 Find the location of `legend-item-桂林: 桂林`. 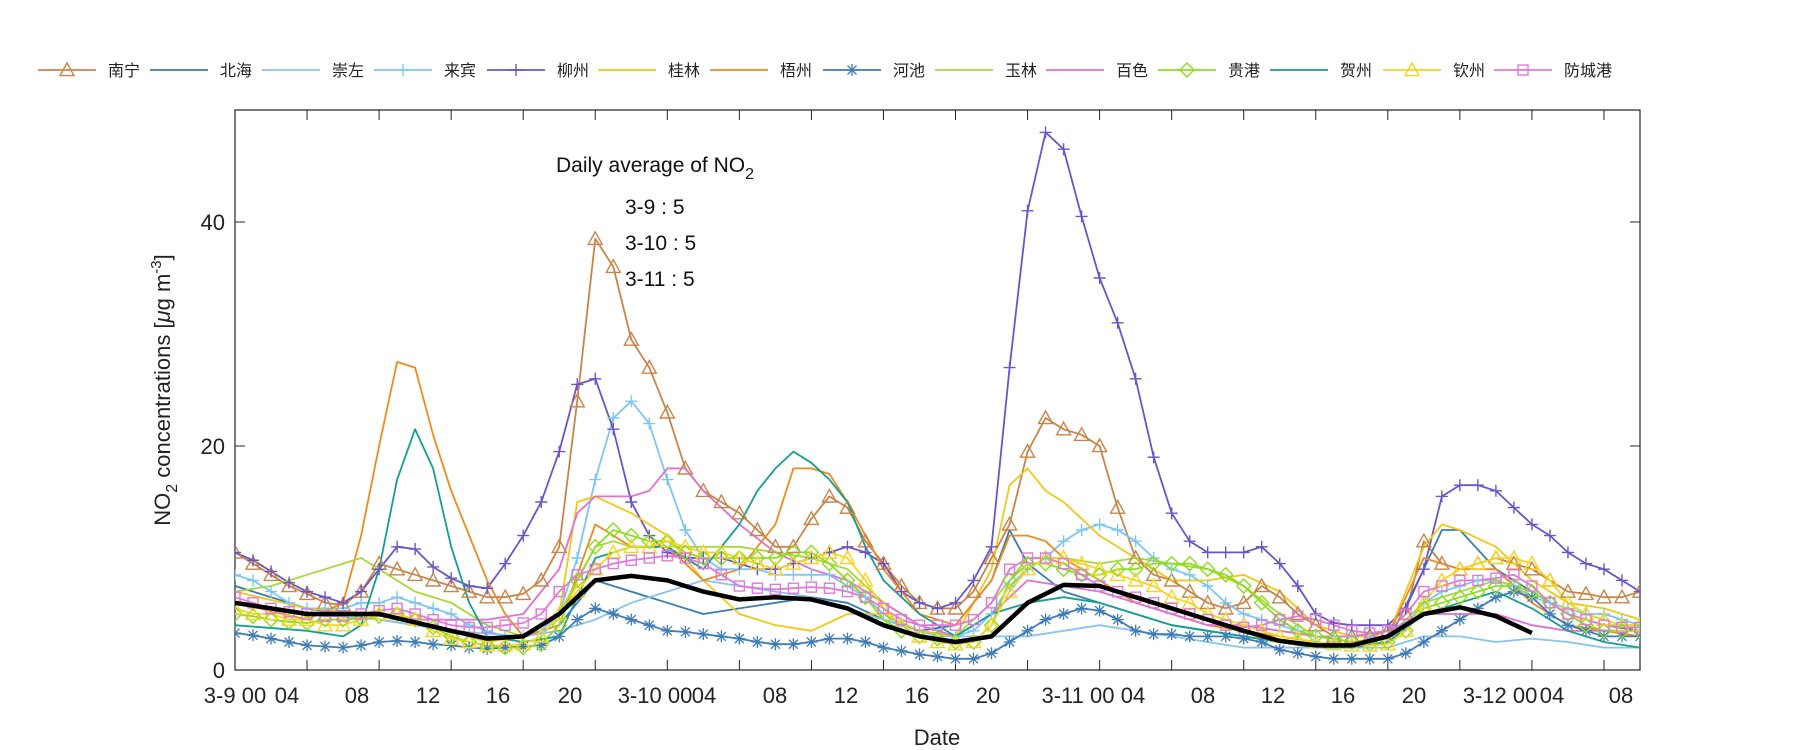

legend-item-桂林: 桂林 is located at coordinates (649, 71).